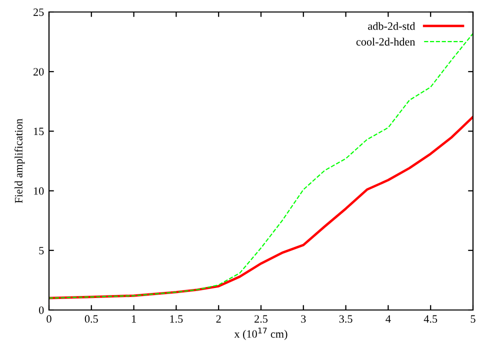  I want to click on legend-label: adb-2d-std, so click(392, 26).